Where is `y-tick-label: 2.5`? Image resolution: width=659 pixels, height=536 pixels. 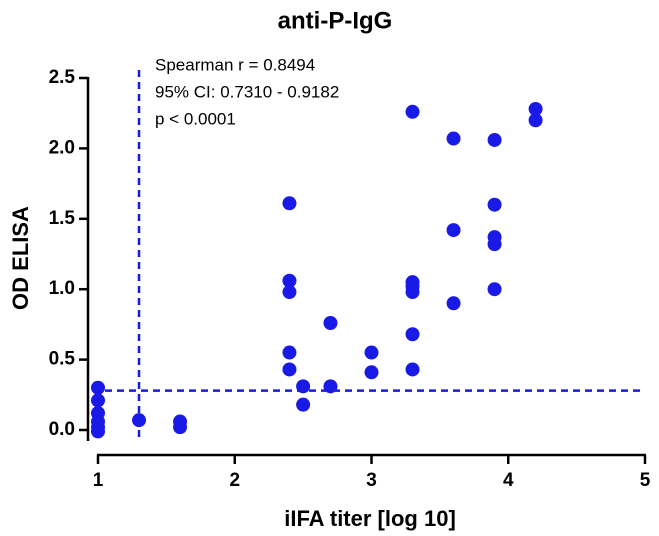 y-tick-label: 2.5 is located at coordinates (62, 77).